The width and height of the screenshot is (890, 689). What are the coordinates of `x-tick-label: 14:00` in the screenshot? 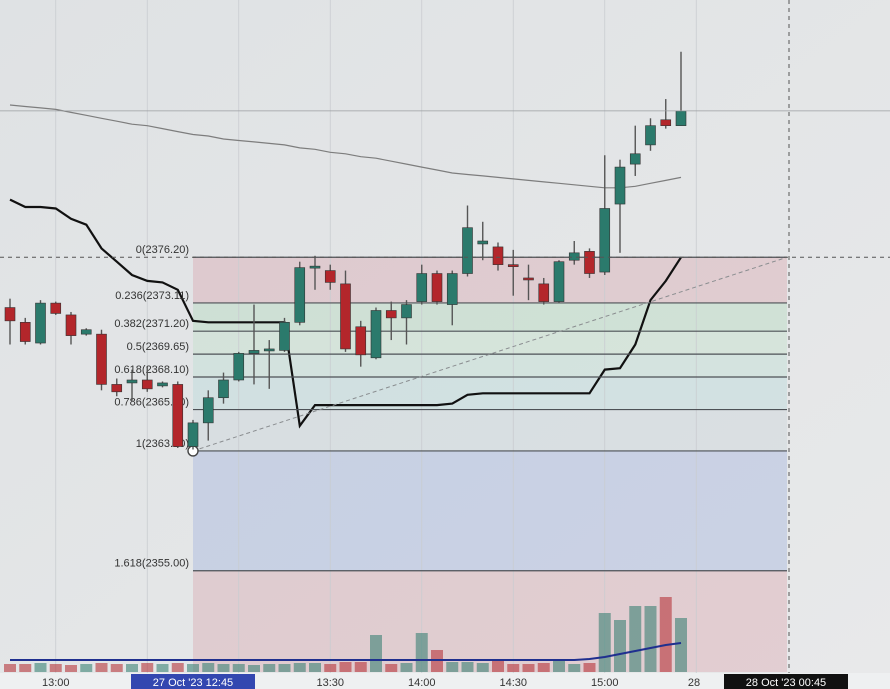 It's located at (422, 683).